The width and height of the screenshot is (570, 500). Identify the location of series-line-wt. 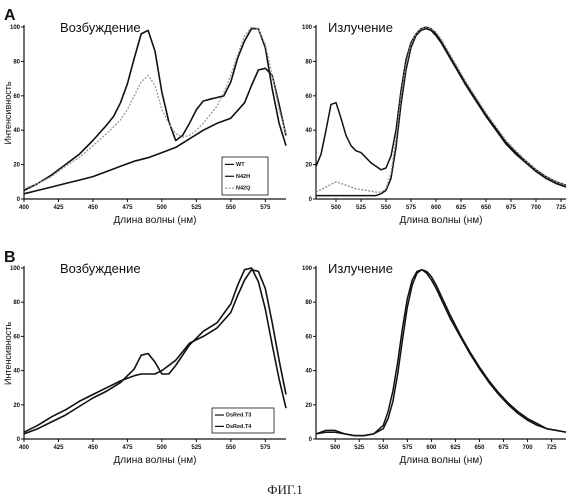
(441, 106).